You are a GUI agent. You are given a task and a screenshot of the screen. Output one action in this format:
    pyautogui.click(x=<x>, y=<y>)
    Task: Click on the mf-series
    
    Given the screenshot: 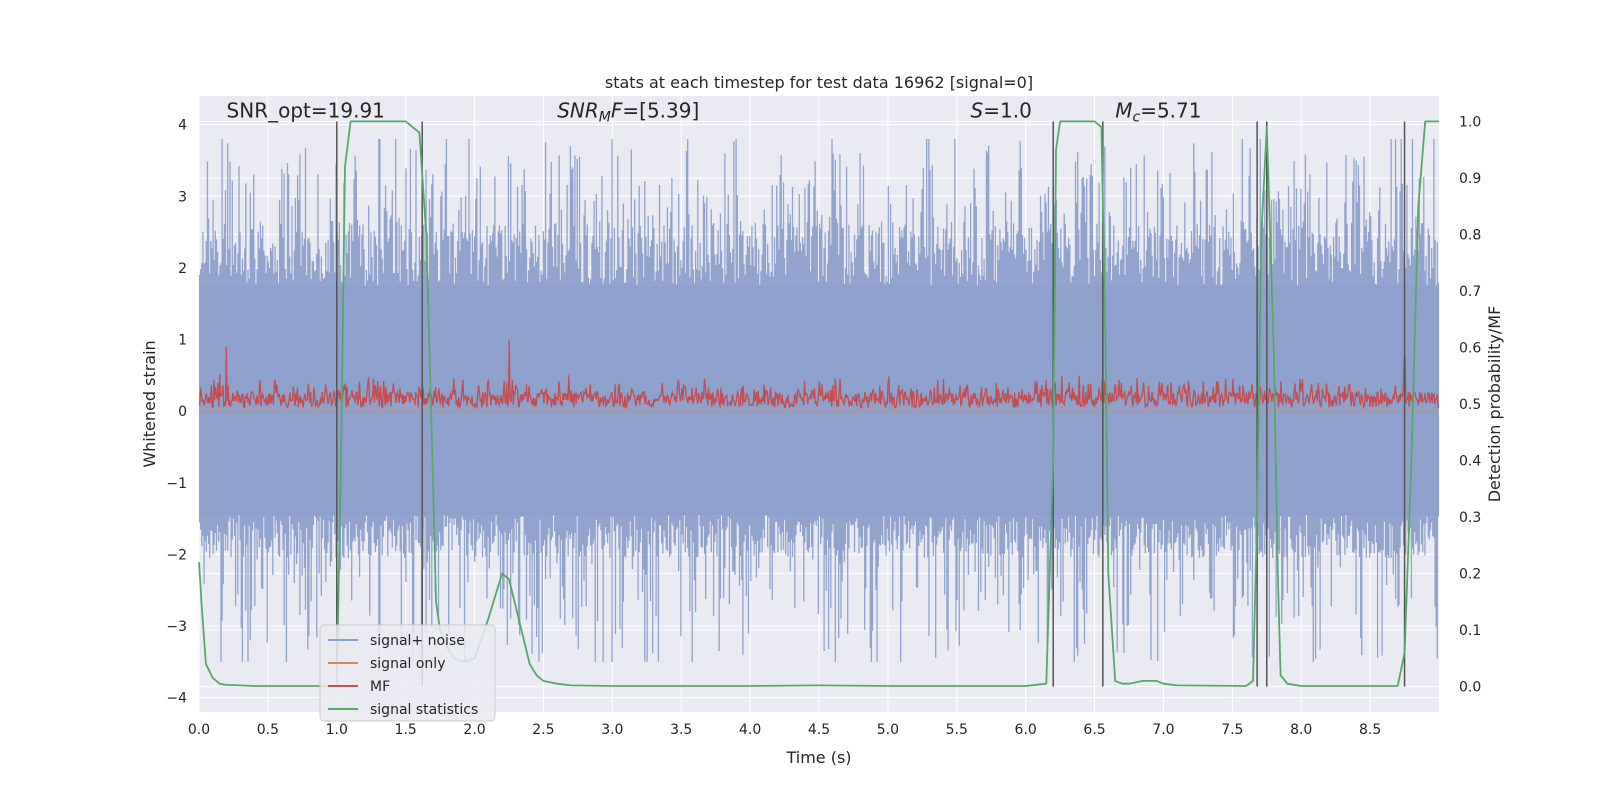 What is the action you would take?
    pyautogui.click(x=819, y=374)
    